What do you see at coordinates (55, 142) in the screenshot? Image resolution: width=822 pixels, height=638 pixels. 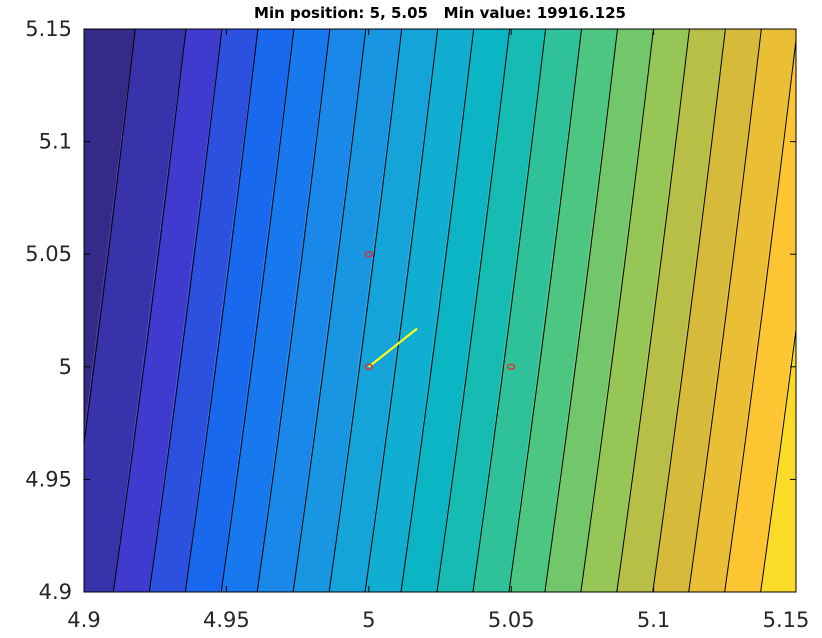 I see `y-tick-label: 5.1` at bounding box center [55, 142].